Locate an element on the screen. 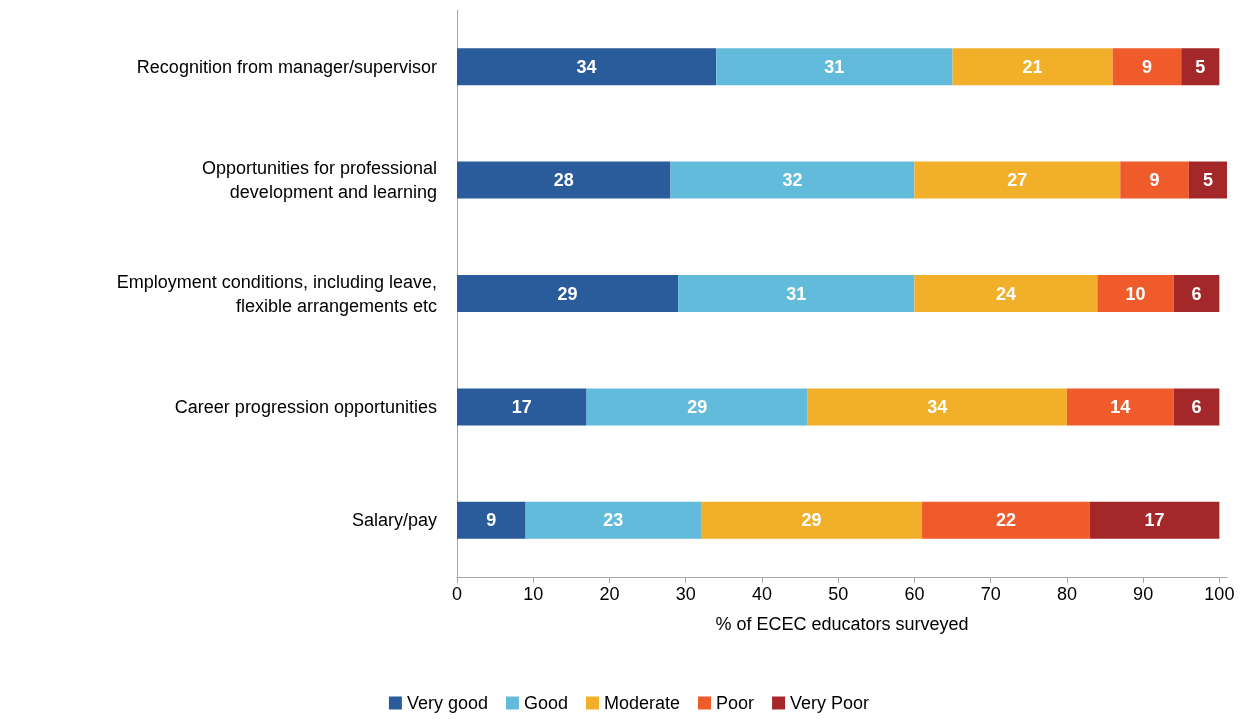 This screenshot has height=719, width=1258. x-tick-label: 90 is located at coordinates (1143, 594).